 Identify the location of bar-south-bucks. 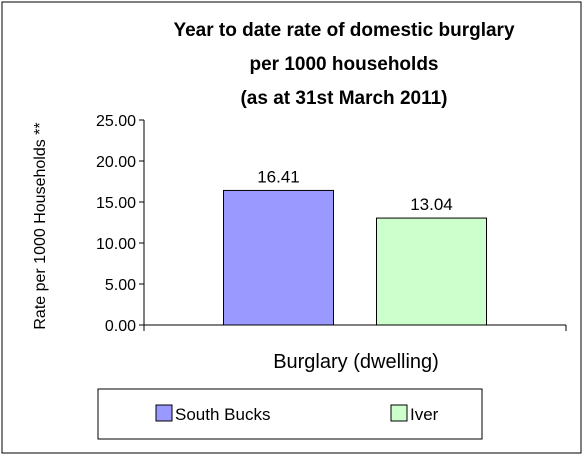
(278, 257).